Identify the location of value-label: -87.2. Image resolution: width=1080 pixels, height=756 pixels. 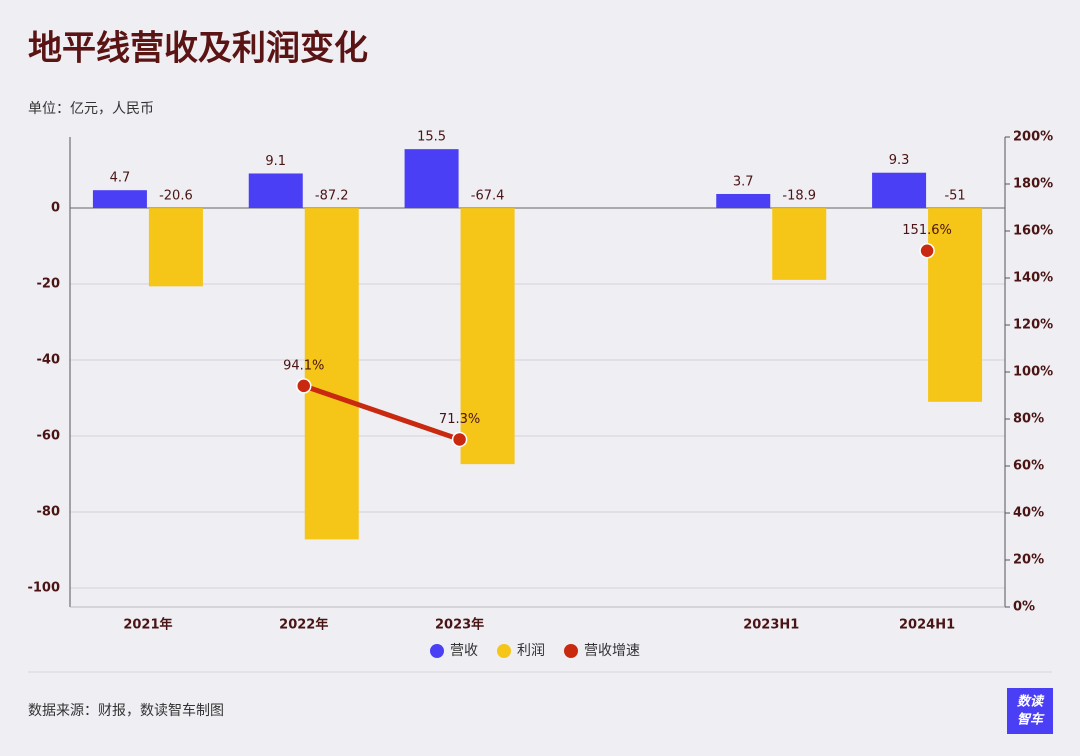
(332, 196).